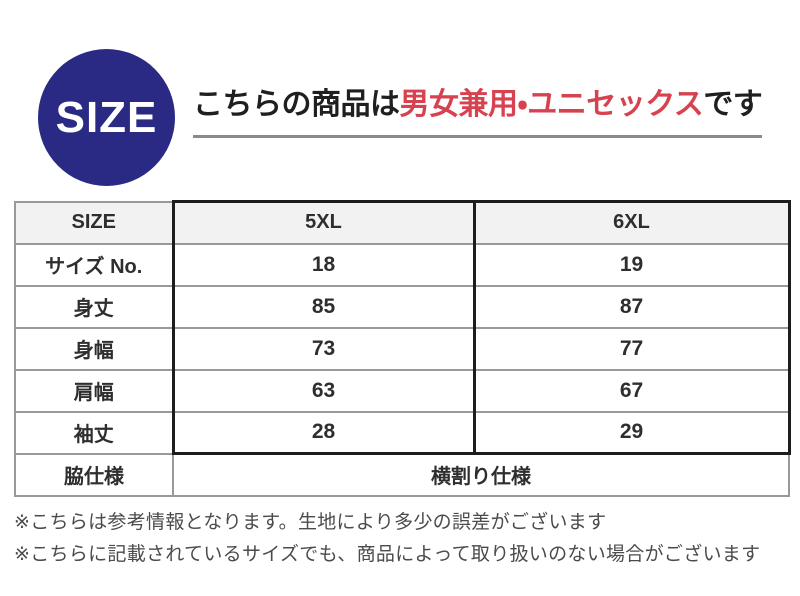 The width and height of the screenshot is (800, 596). Describe the element at coordinates (323, 222) in the screenshot. I see `col-header-5xl: 5XL` at that location.